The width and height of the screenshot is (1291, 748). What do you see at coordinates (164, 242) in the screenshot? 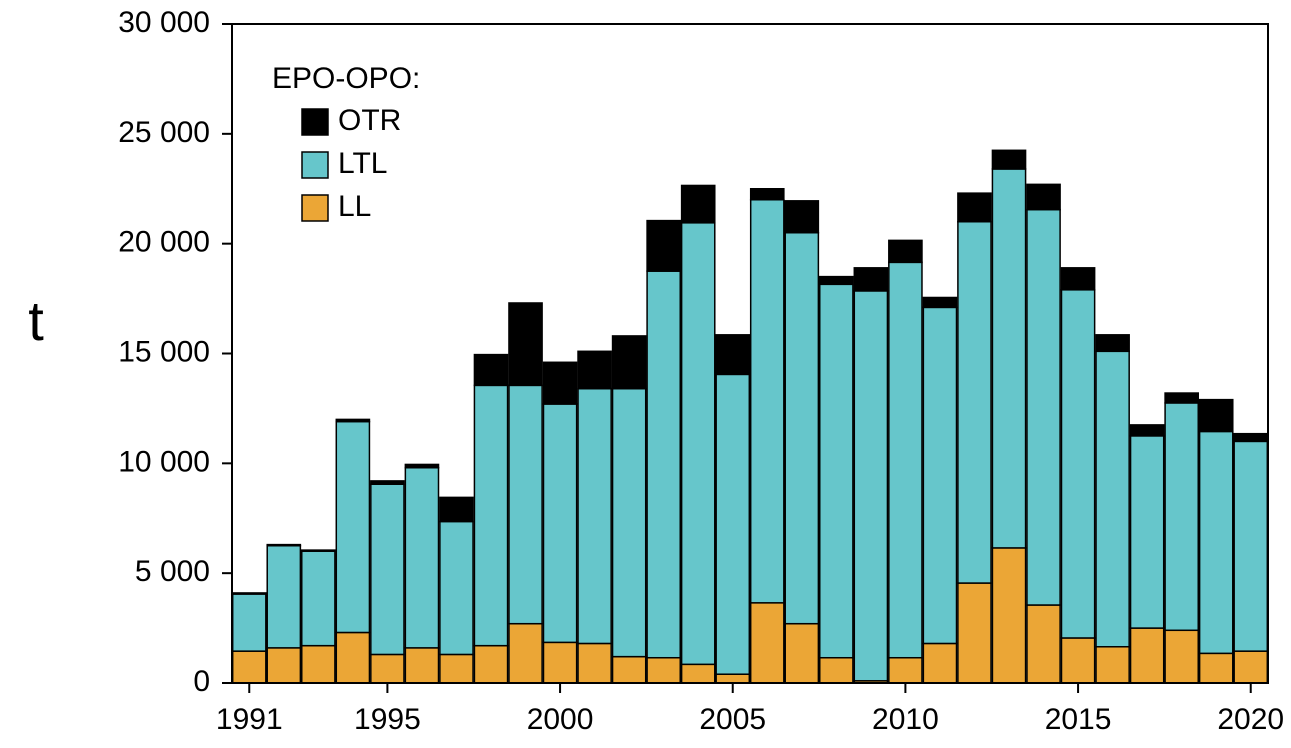
I see `y-tick-label: 20 000` at bounding box center [164, 242].